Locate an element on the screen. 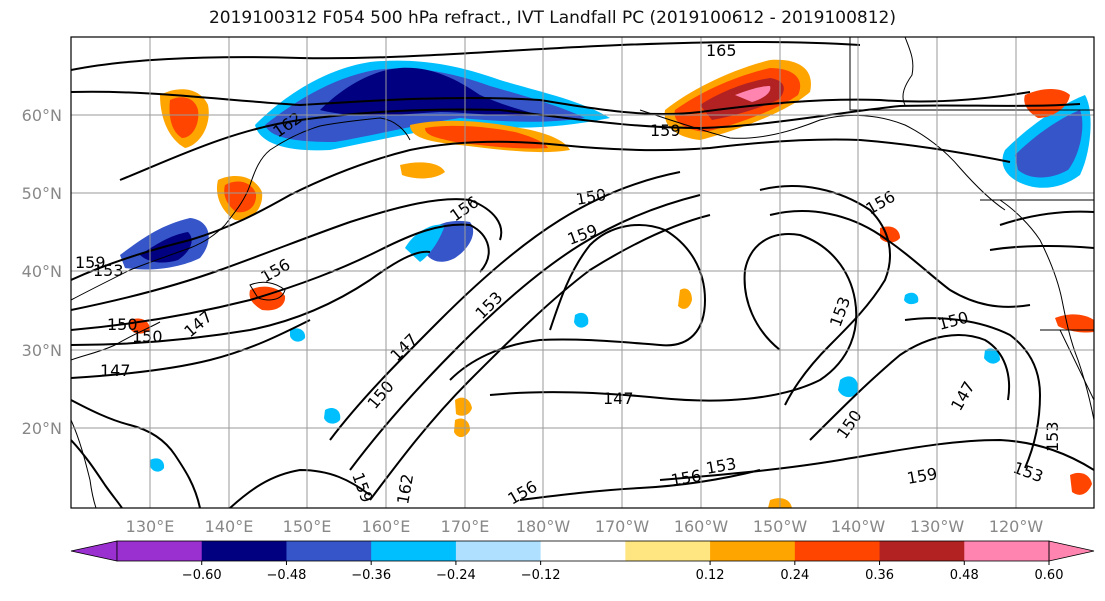  lat-label: 40°N is located at coordinates (42, 271).